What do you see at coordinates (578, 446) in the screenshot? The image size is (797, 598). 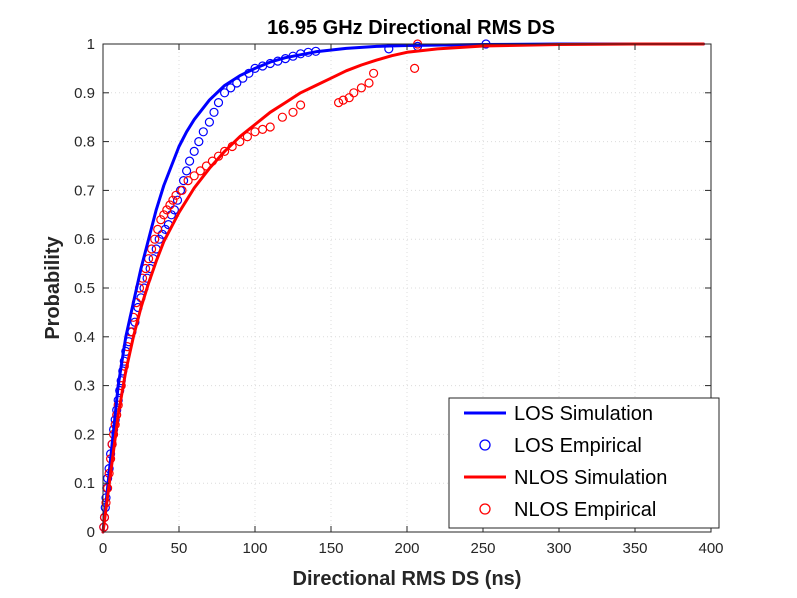 I see `legend-label: LOS Empirical` at bounding box center [578, 446].